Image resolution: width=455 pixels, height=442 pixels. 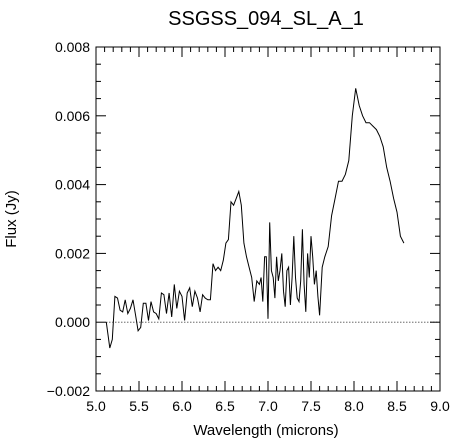 I want to click on chart-title: SSGSS_094_SL_A_1, so click(x=266, y=19).